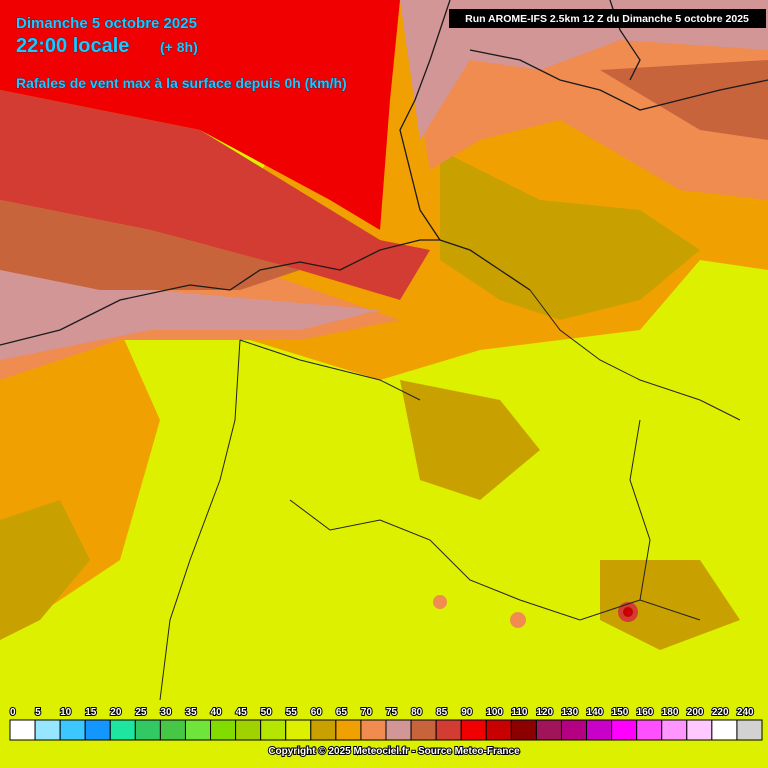 The height and width of the screenshot is (768, 768). I want to click on legend-label: 65, so click(342, 712).